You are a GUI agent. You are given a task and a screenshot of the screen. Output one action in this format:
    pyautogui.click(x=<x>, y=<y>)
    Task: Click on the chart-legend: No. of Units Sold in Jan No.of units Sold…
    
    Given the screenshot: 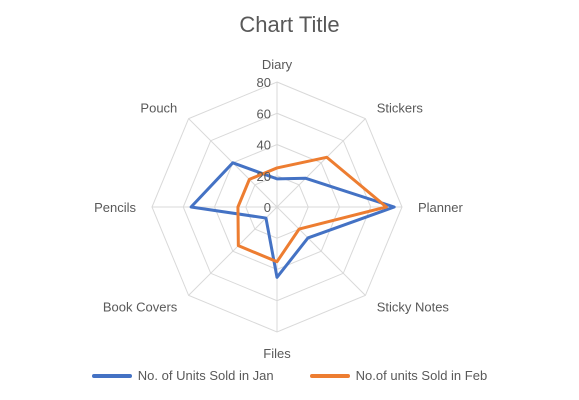 What is the action you would take?
    pyautogui.click(x=289, y=375)
    